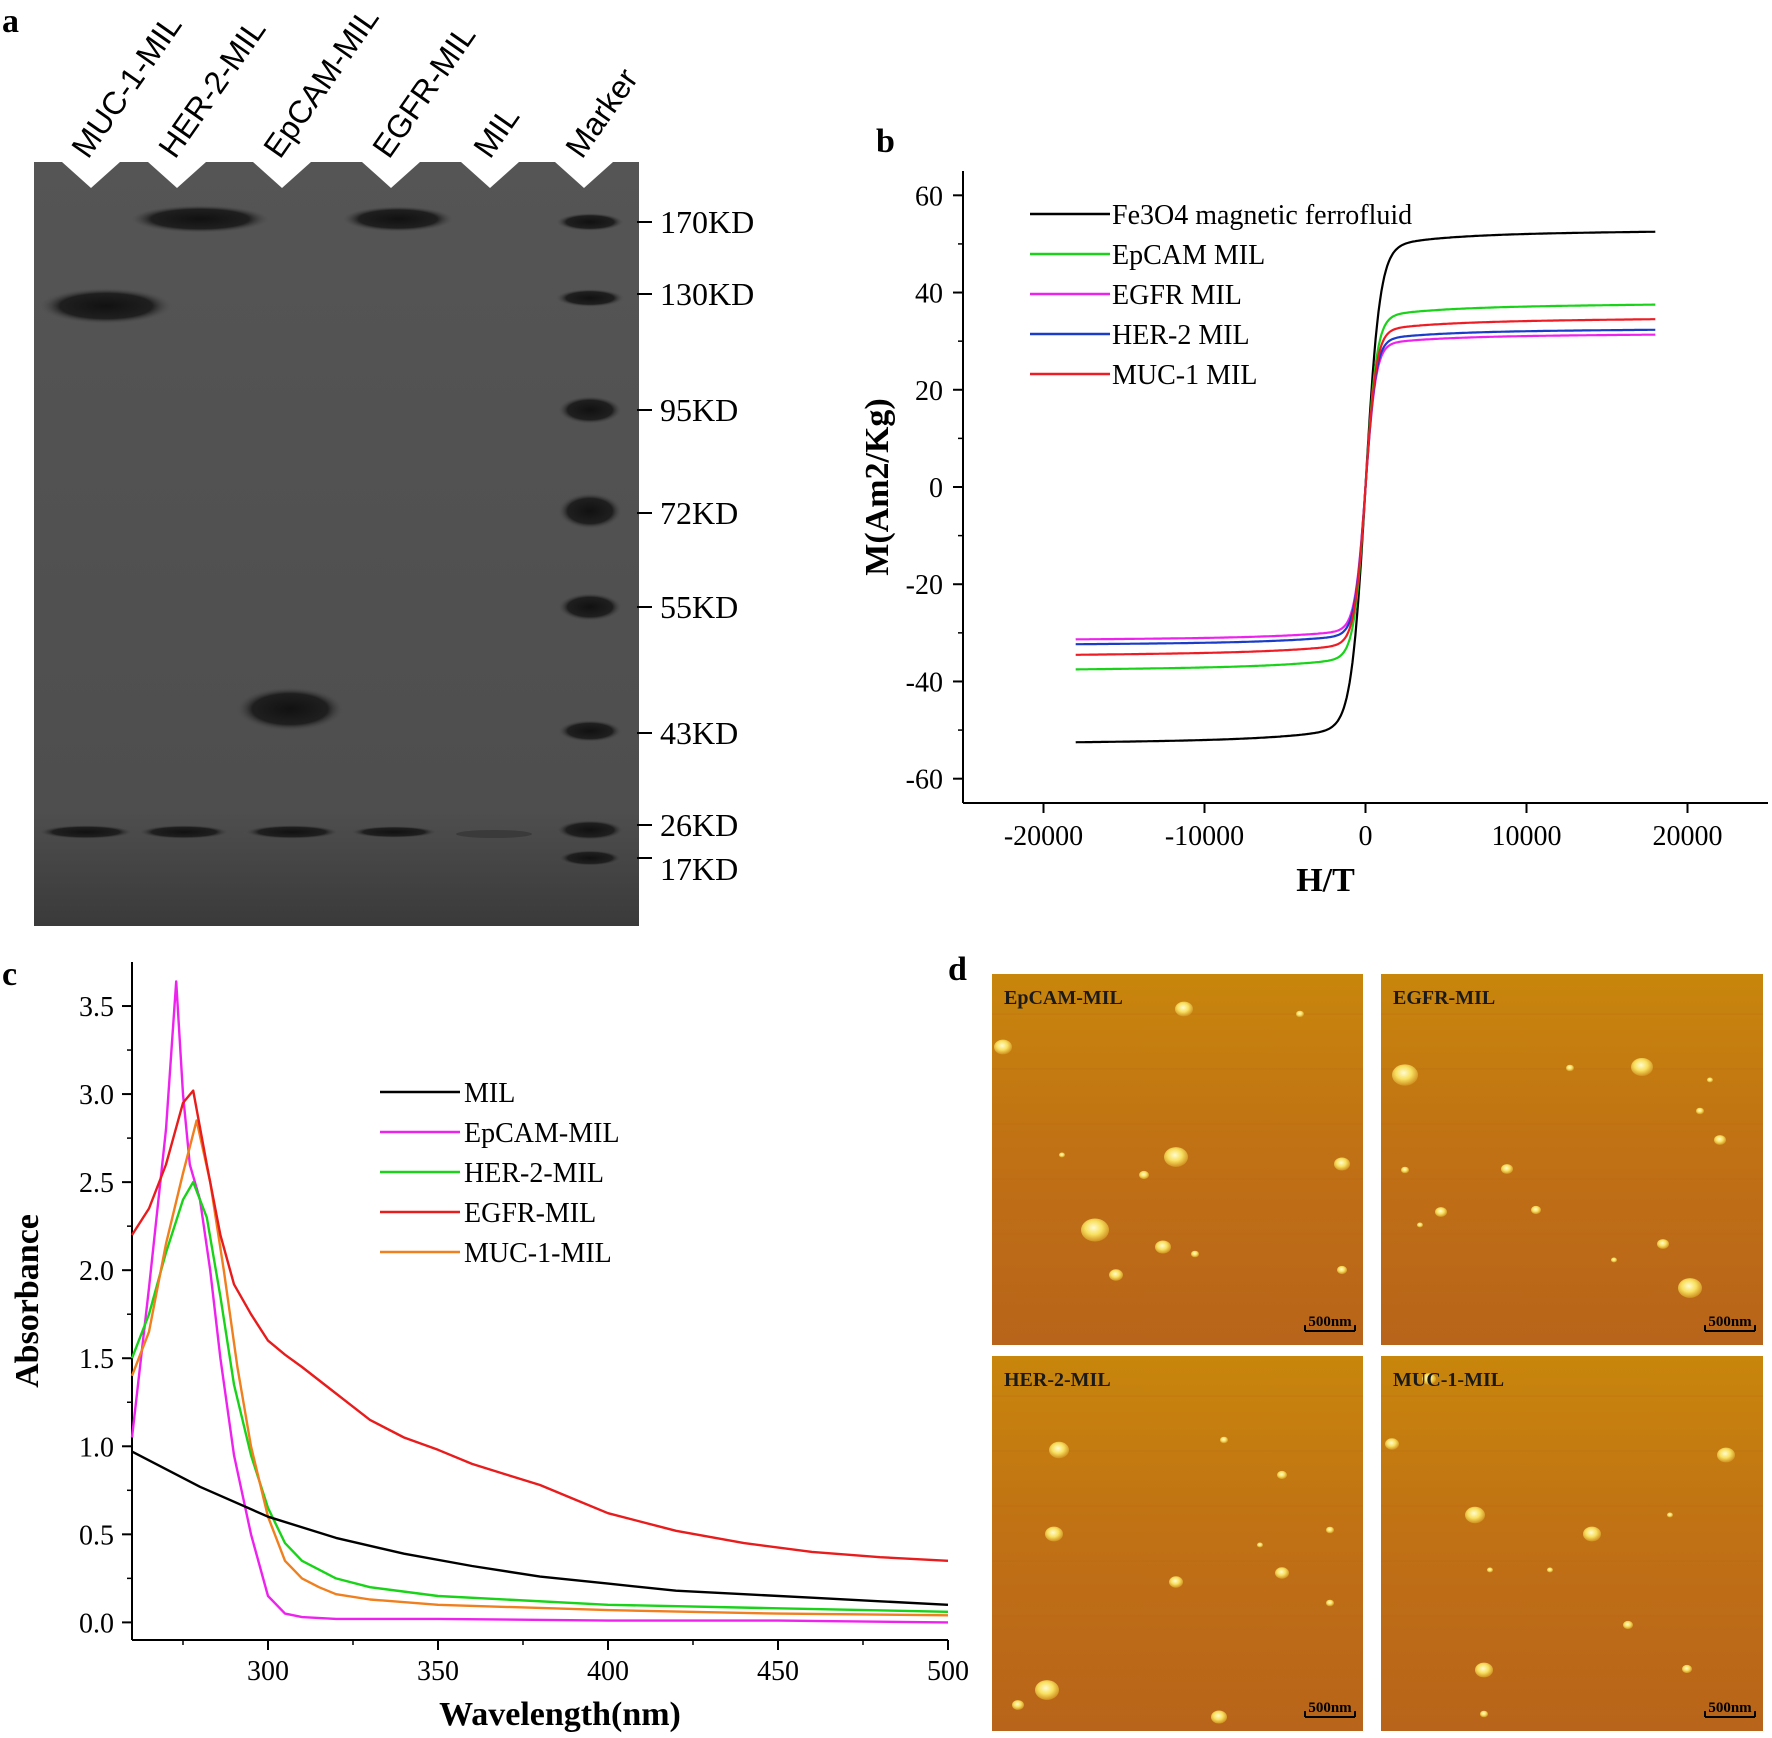 The width and height of the screenshot is (1772, 1738). I want to click on x-tick-label: 350, so click(438, 1671).